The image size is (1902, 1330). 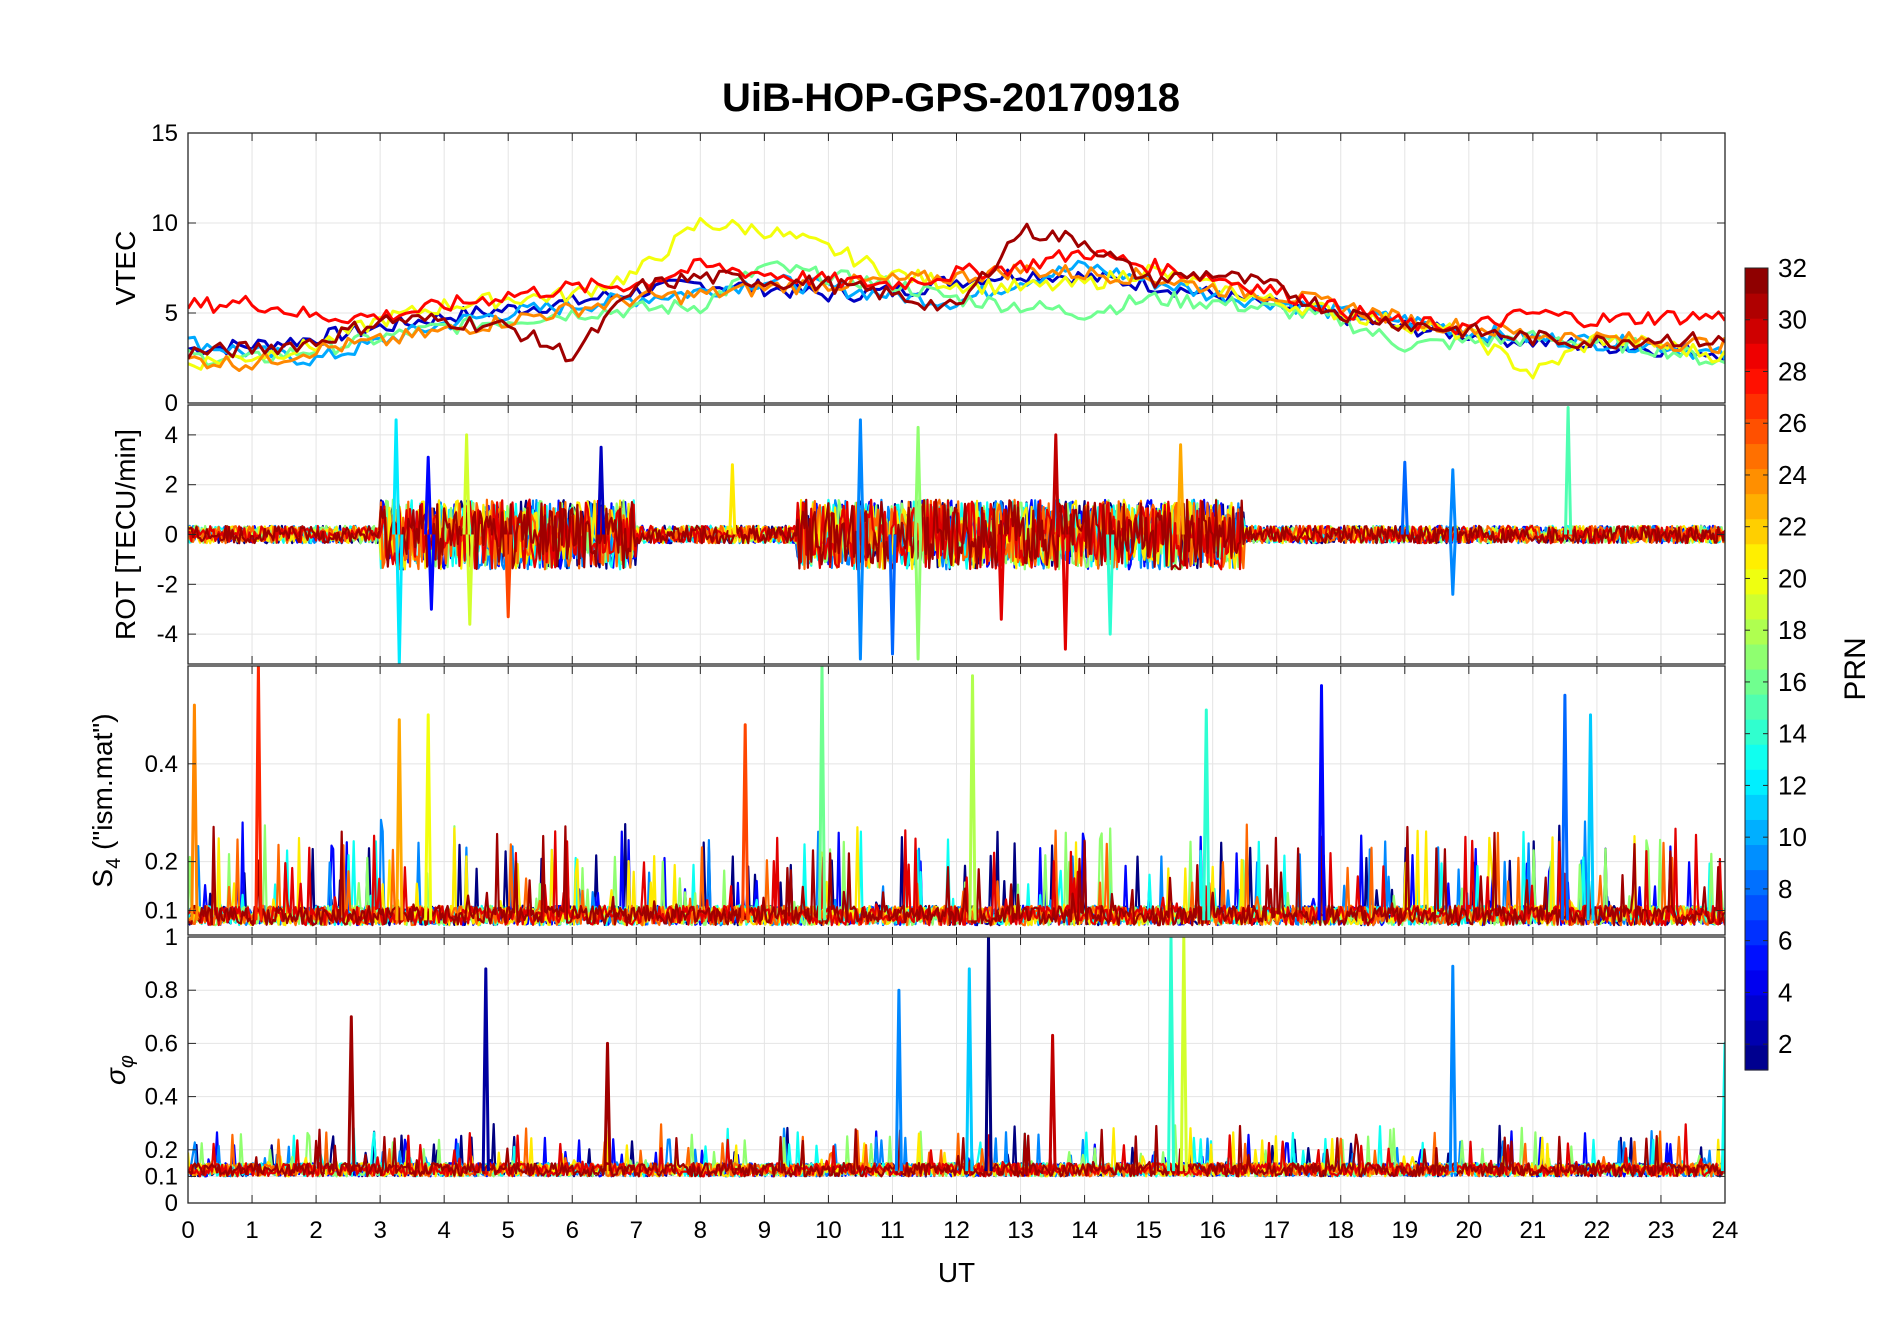 What do you see at coordinates (106, 800) in the screenshot?
I see `y-axis-label: S4 ("ism.mat")` at bounding box center [106, 800].